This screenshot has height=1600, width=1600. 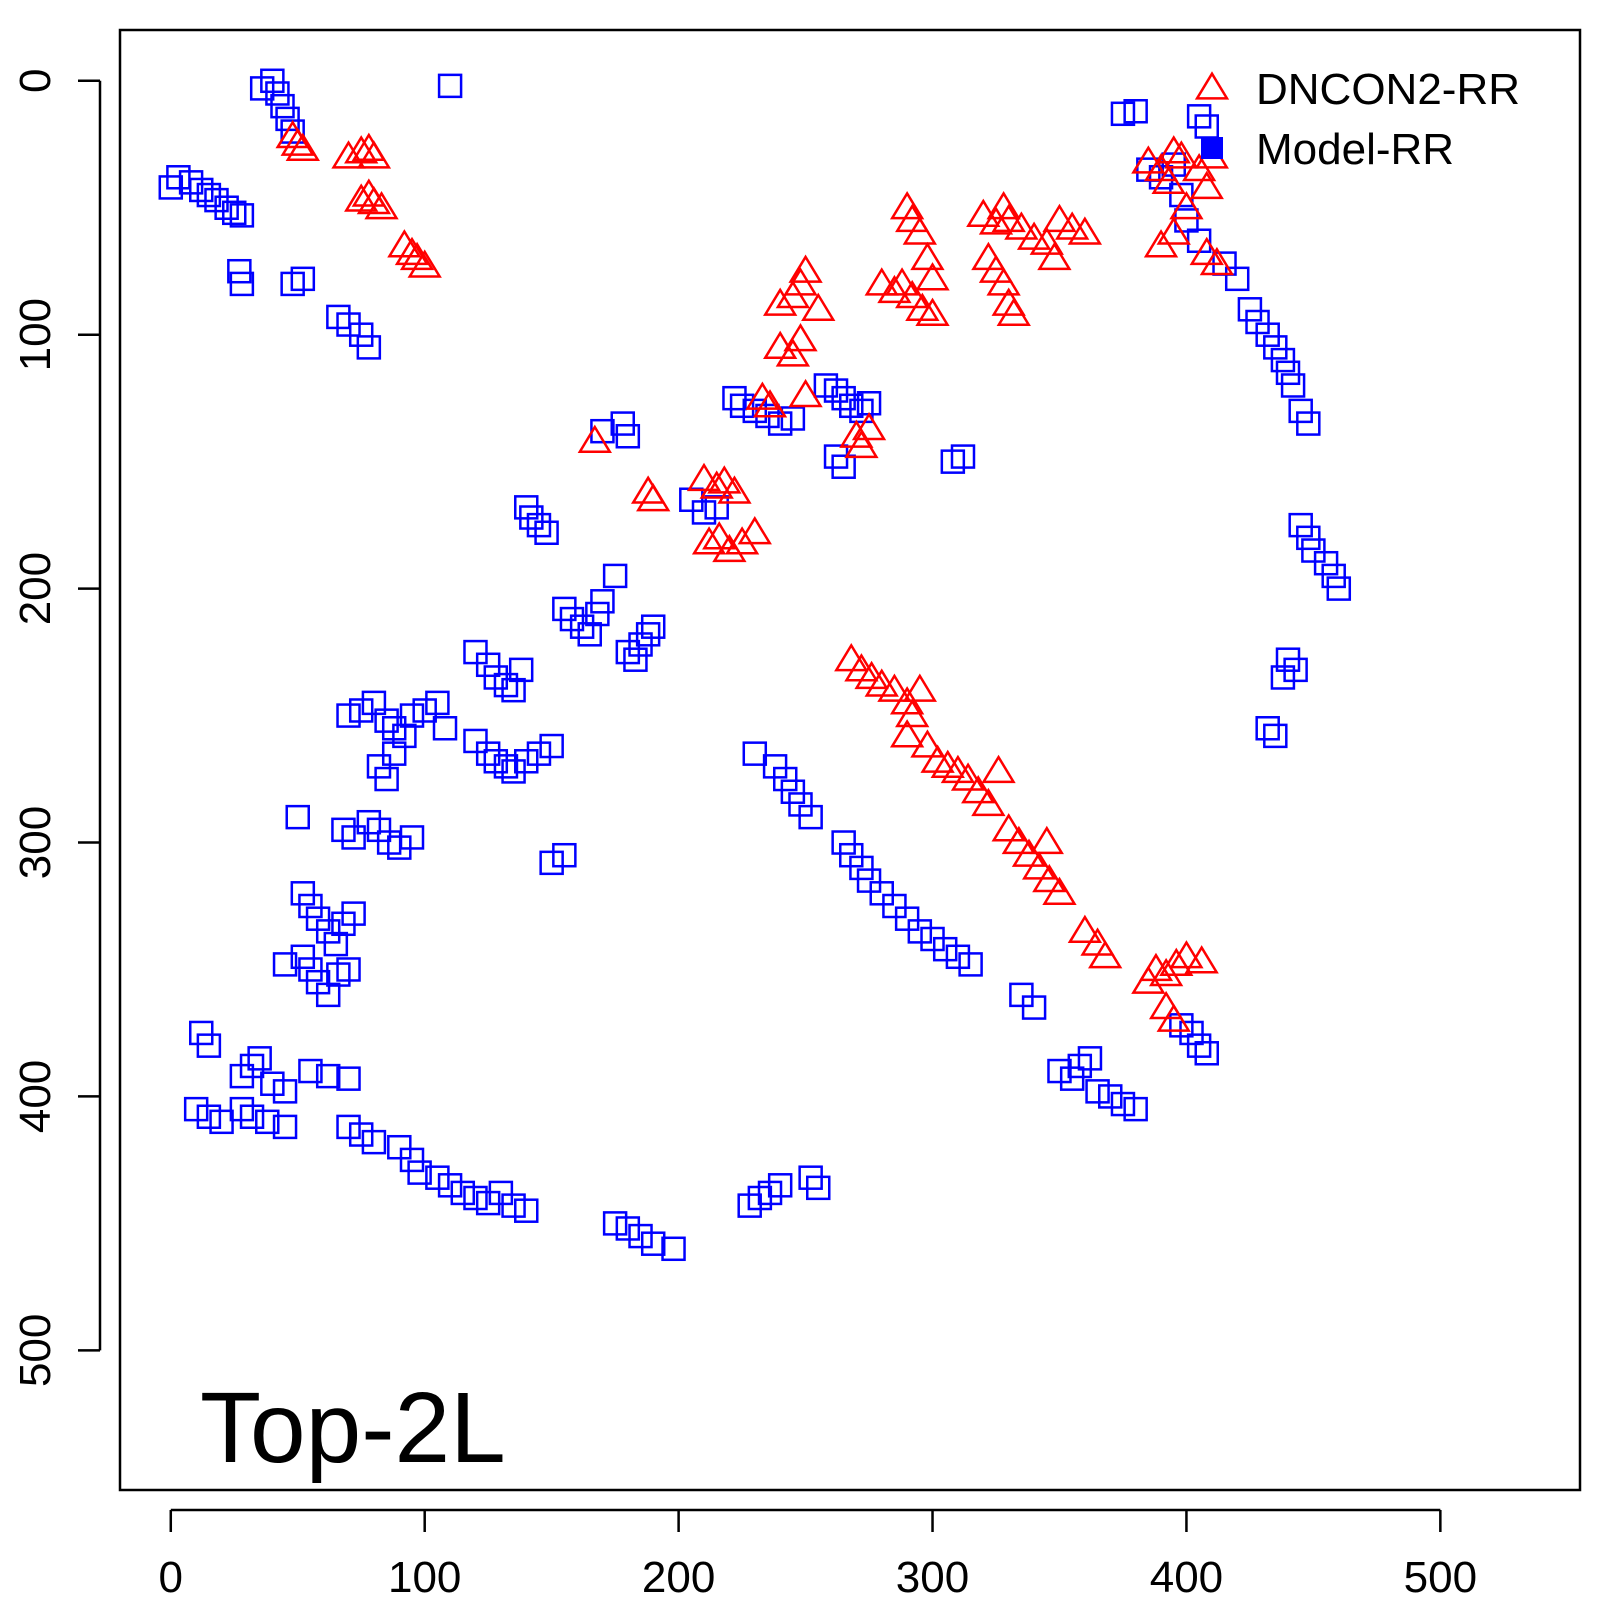 I want to click on x-tick-label: 100, so click(x=424, y=1576).